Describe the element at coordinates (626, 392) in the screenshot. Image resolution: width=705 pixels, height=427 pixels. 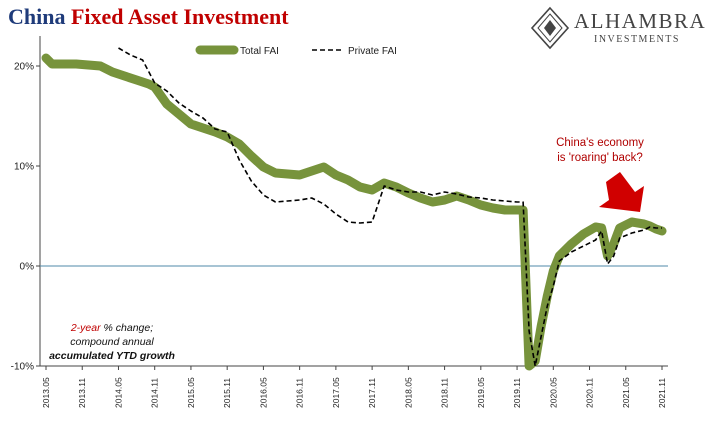
I see `x-tick-label: 2021.05` at that location.